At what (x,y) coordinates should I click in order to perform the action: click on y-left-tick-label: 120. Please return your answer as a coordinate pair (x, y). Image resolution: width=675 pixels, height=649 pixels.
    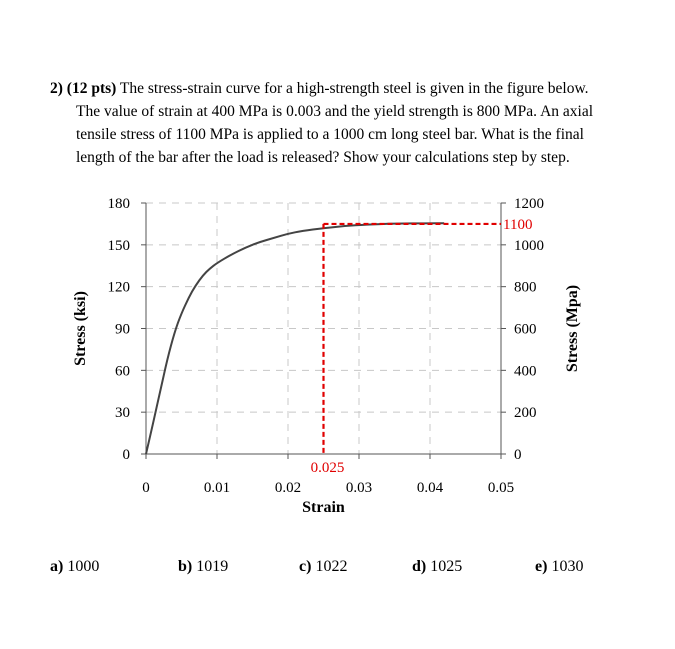
    Looking at the image, I should click on (119, 288).